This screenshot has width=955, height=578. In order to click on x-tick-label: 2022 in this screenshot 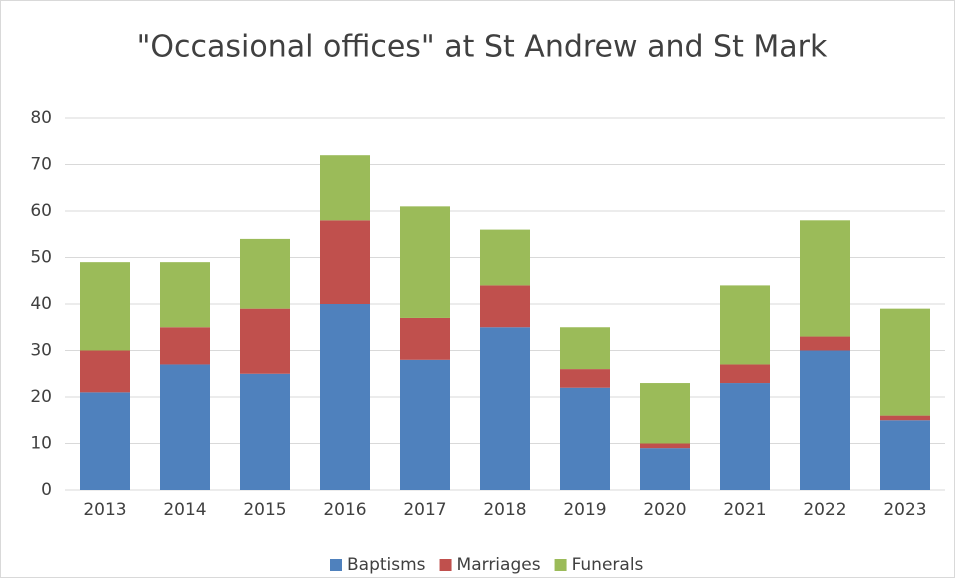, I will do `click(824, 510)`.